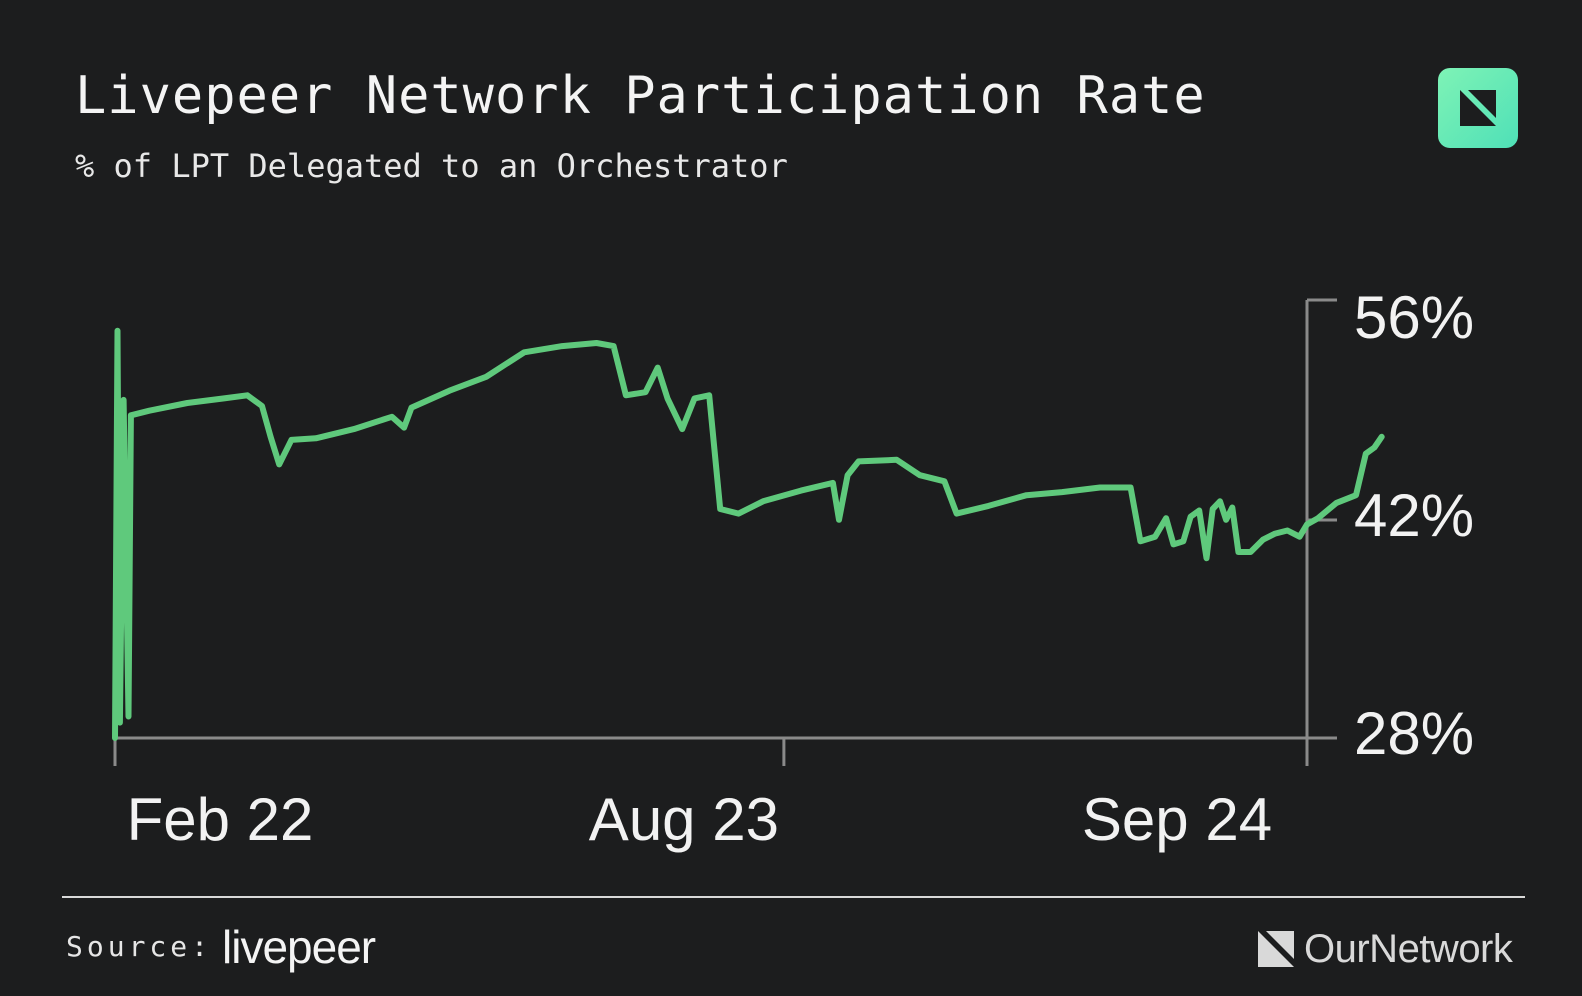 This screenshot has height=996, width=1582. I want to click on x-tick-label: Feb 22, so click(220, 819).